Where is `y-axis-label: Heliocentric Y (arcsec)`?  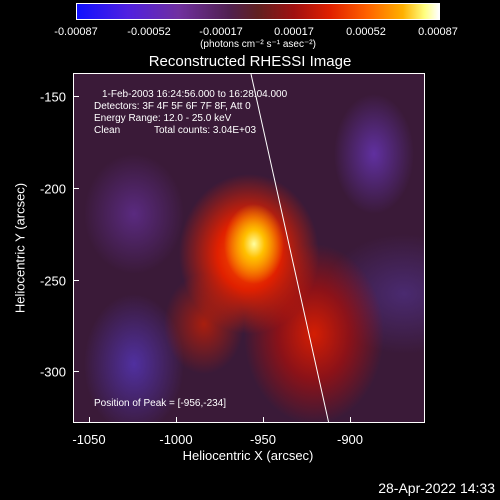
y-axis-label: Heliocentric Y (arcsec) is located at coordinates (20, 248).